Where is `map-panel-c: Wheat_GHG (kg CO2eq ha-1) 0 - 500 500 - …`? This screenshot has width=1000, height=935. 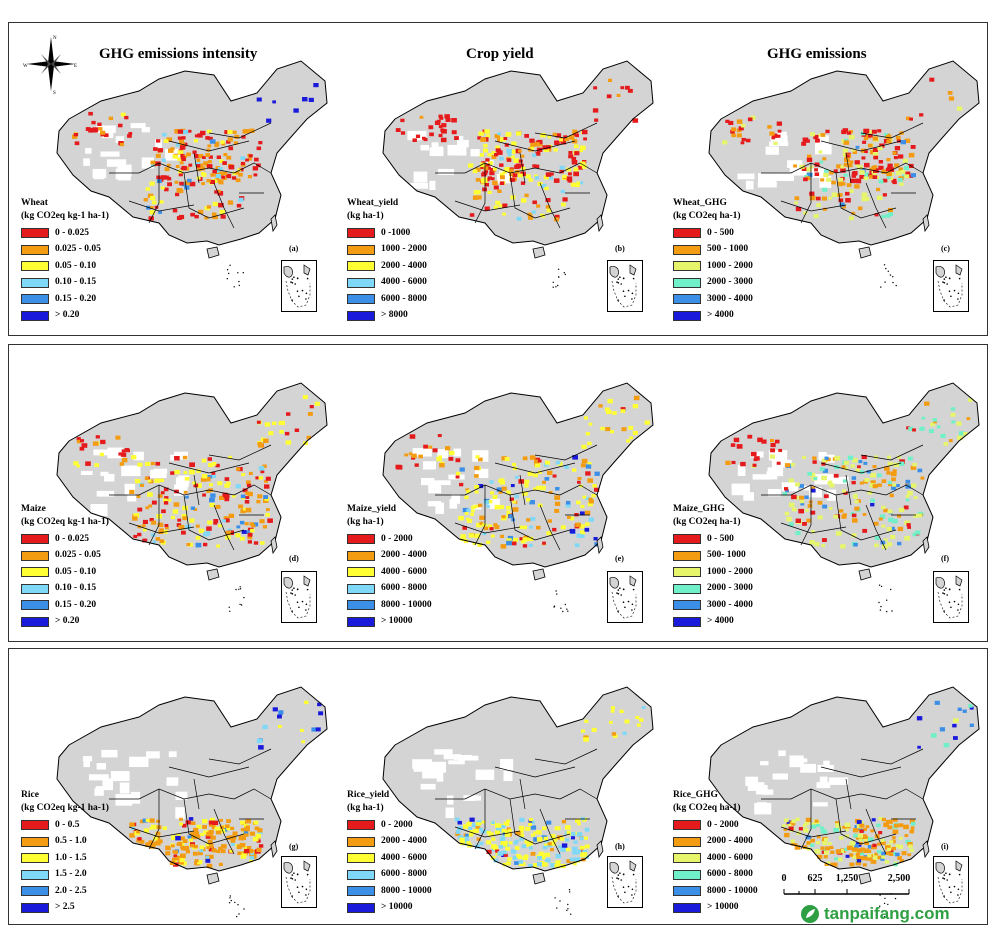
map-panel-c: Wheat_GHG (kg CO2eq ha-1) 0 - 500 500 - … is located at coordinates (824, 179).